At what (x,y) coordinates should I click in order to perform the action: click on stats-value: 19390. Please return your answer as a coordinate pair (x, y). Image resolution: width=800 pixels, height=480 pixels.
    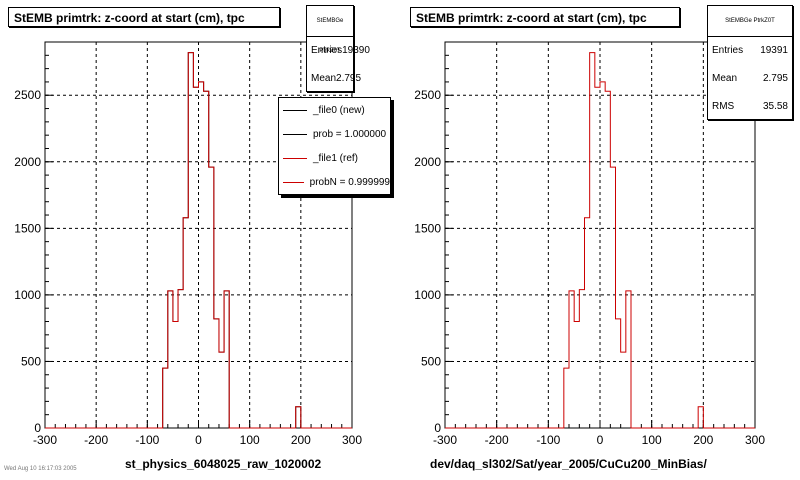
    Looking at the image, I should click on (356, 50).